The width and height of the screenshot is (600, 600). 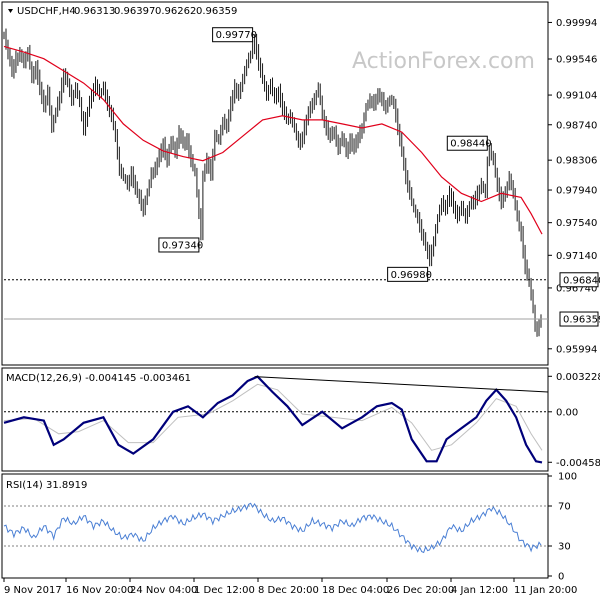 I want to click on current-price-badge-box, so click(x=579, y=319).